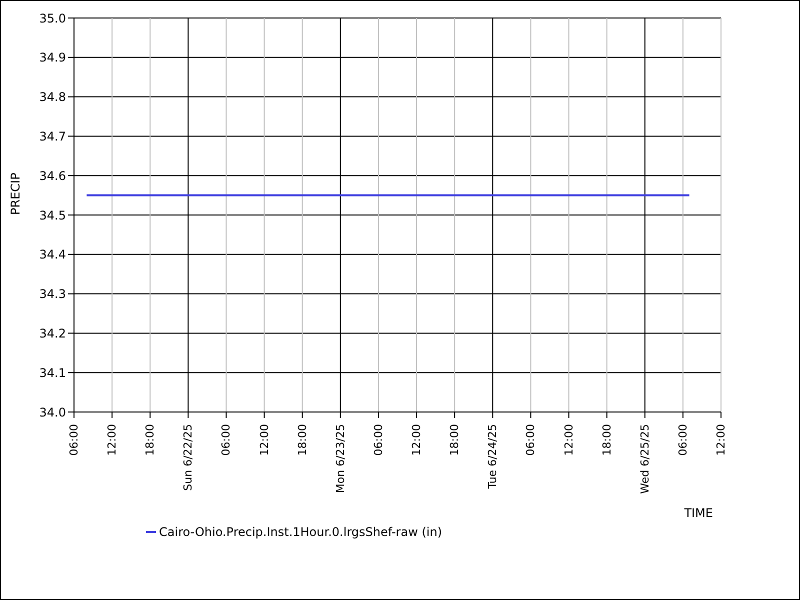  What do you see at coordinates (340, 459) in the screenshot?
I see `x-tick-label: Mon 6/23/25` at bounding box center [340, 459].